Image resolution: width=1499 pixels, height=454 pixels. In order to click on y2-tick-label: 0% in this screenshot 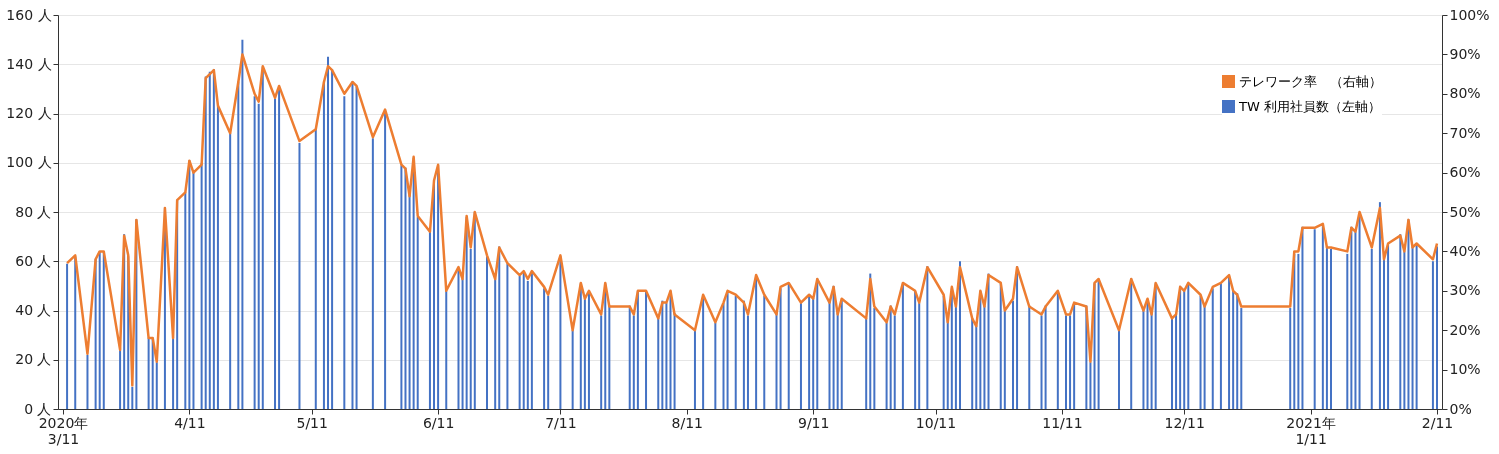, I will do `click(1460, 408)`.